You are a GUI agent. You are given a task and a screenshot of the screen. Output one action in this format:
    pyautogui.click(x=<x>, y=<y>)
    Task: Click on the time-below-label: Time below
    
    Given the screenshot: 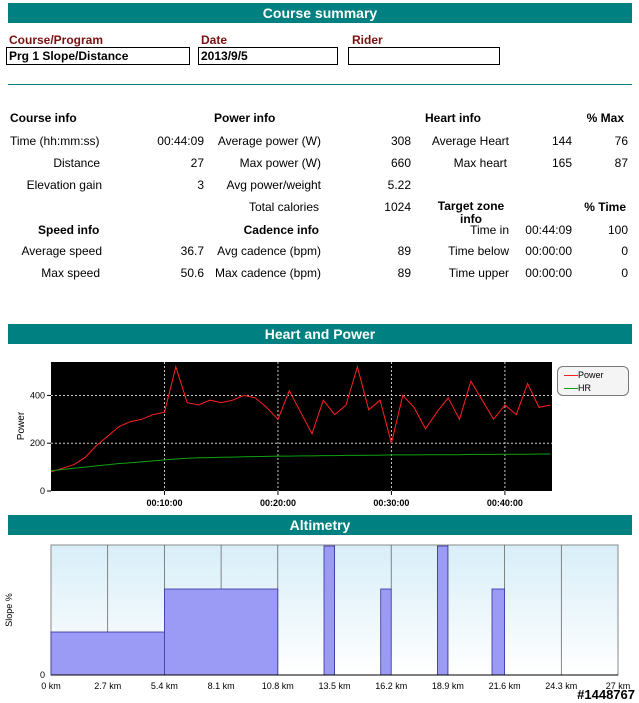 What is the action you would take?
    pyautogui.click(x=478, y=251)
    